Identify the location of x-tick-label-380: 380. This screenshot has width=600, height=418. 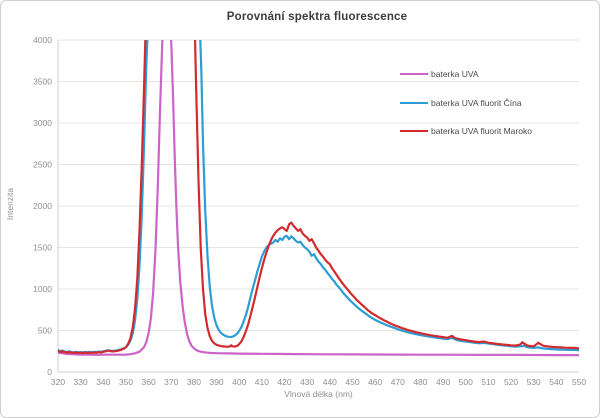
(194, 382).